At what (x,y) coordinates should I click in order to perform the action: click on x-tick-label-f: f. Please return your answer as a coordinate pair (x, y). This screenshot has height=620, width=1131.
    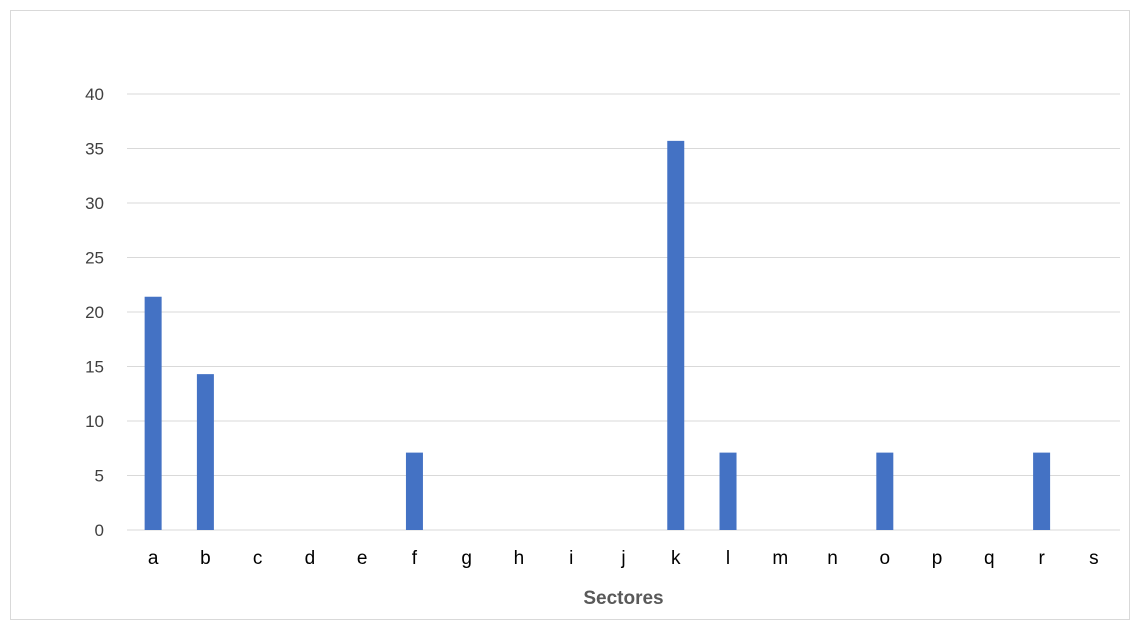
    Looking at the image, I should click on (415, 558).